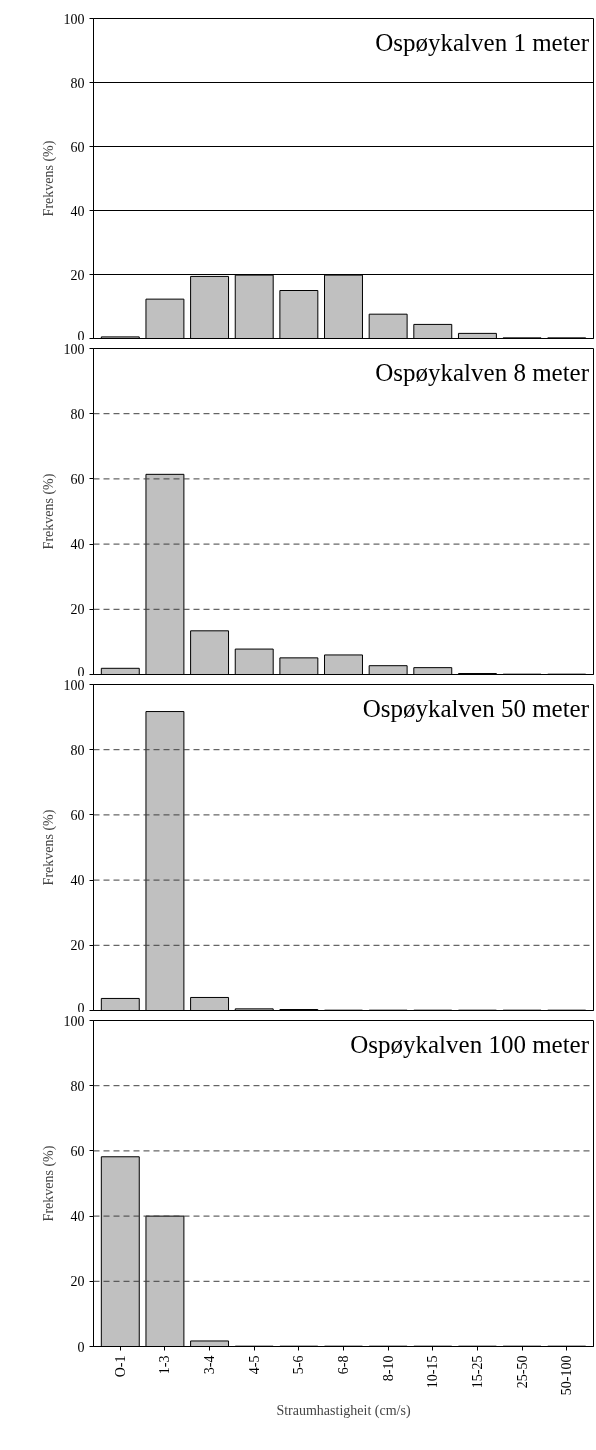 This screenshot has width=596, height=1450. I want to click on x-tick-label: 4-5, so click(254, 1365).